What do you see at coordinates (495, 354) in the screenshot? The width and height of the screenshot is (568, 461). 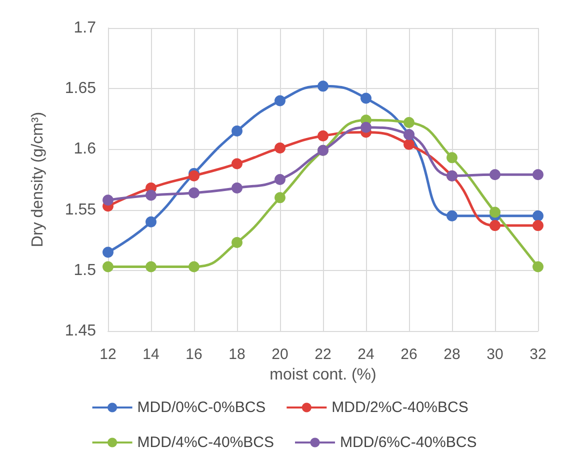 I see `x-tick-label: 30` at bounding box center [495, 354].